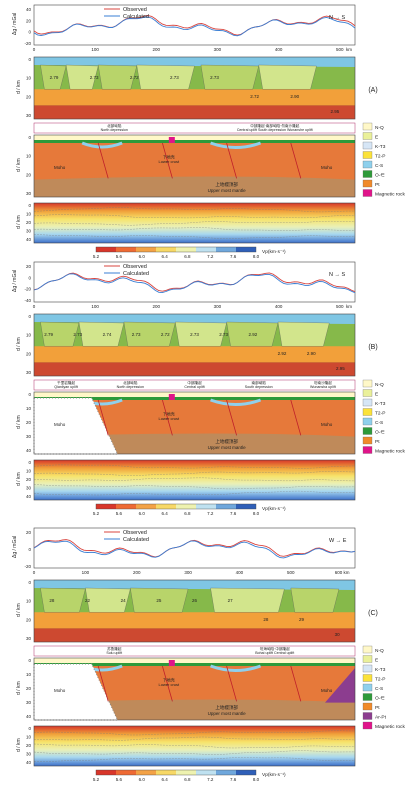 The width and height of the screenshot is (415, 800). What do you see at coordinates (390, 195) in the screenshot?
I see `panel-a-strata-label: Magnetic rock` at bounding box center [390, 195].